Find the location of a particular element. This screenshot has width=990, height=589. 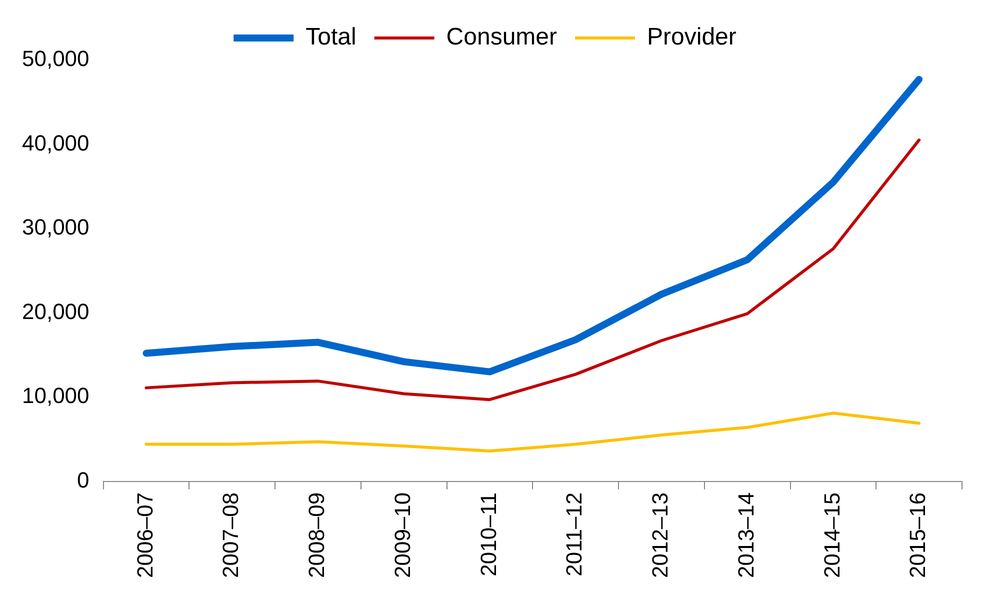

y-tick-label: 10,000 is located at coordinates (56, 395).